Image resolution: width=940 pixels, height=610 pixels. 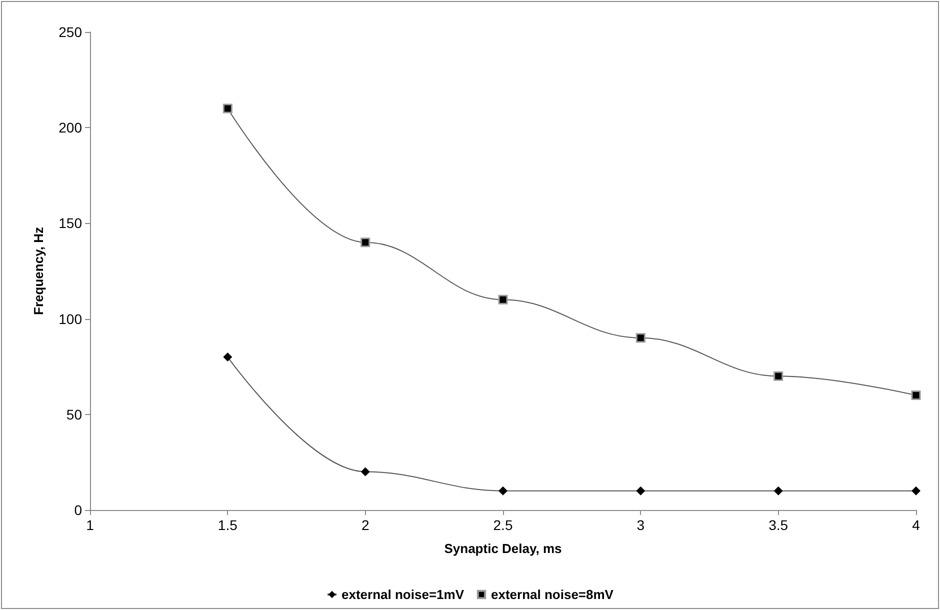 I want to click on y-tick-label: 50, so click(x=74, y=414).